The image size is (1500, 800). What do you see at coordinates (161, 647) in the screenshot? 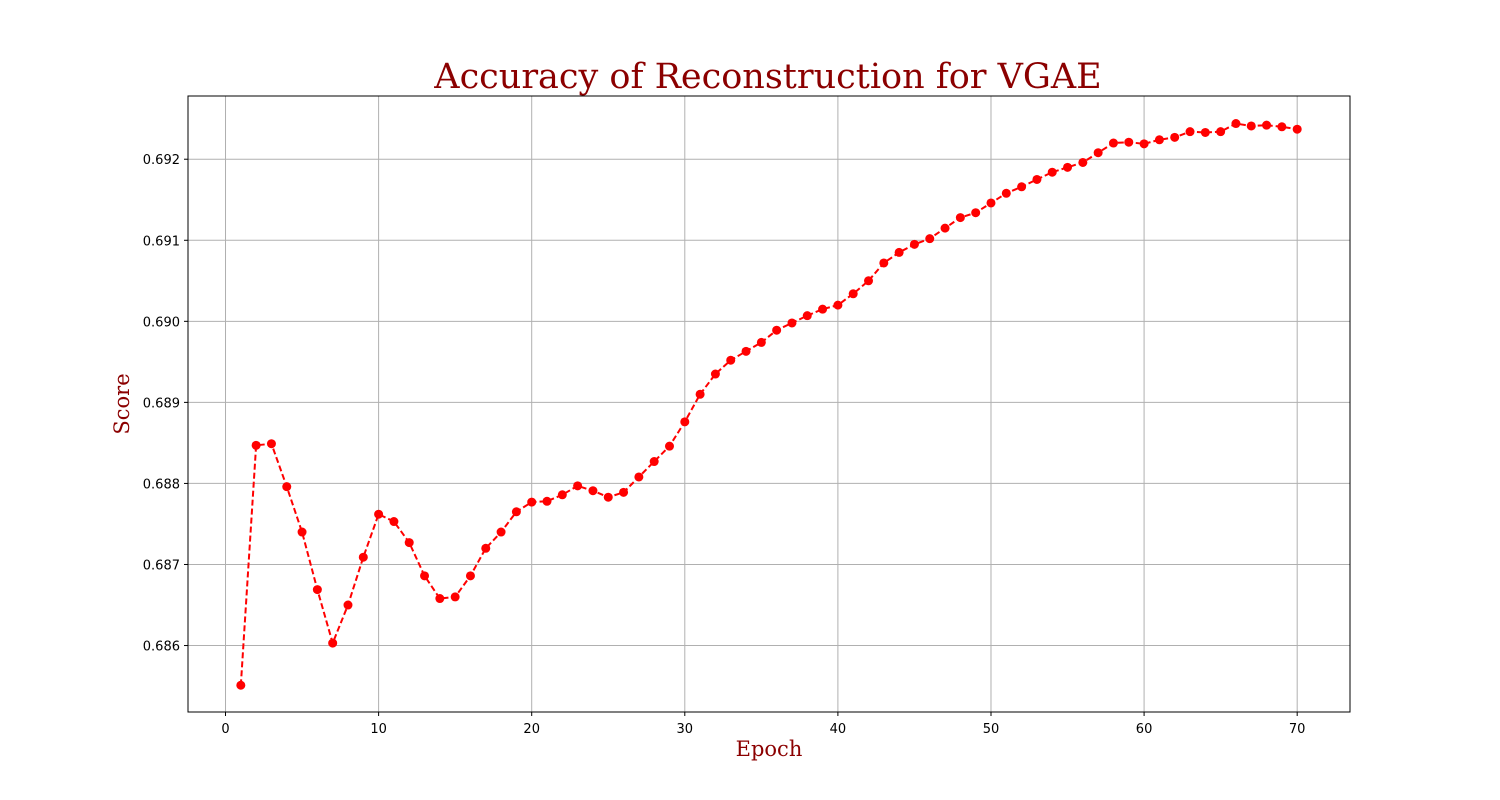
I see `y-tick-label: 0.686` at bounding box center [161, 647].